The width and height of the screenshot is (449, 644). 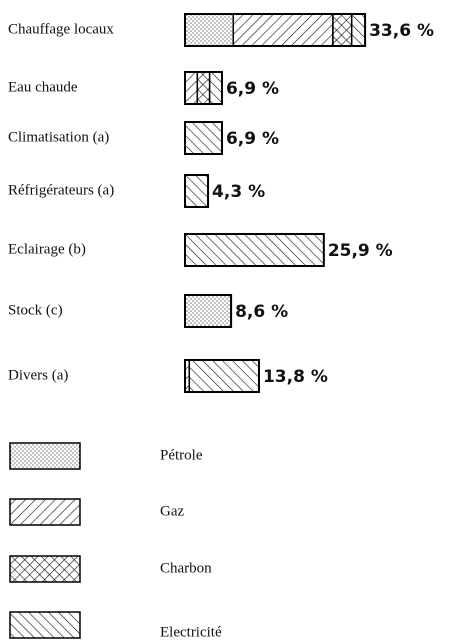 I want to click on category-label: Réfrigérateurs (a), so click(x=61, y=190).